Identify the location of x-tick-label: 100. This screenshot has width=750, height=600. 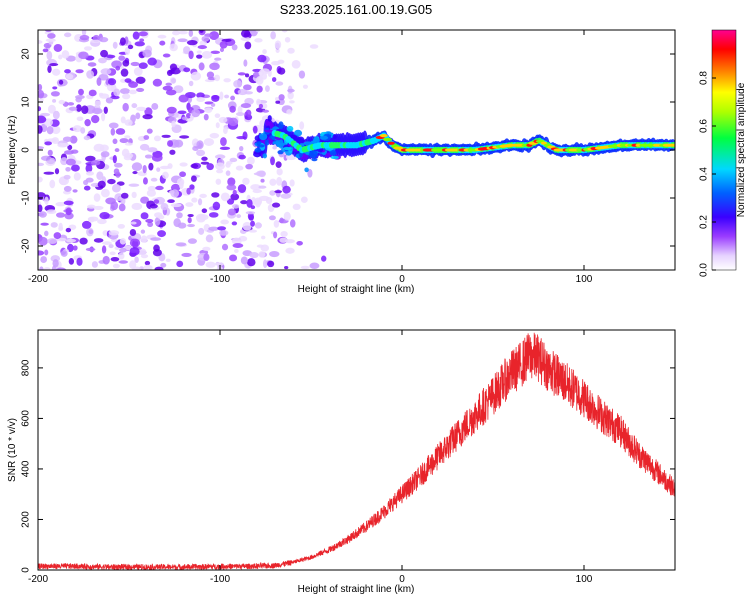
(584, 579).